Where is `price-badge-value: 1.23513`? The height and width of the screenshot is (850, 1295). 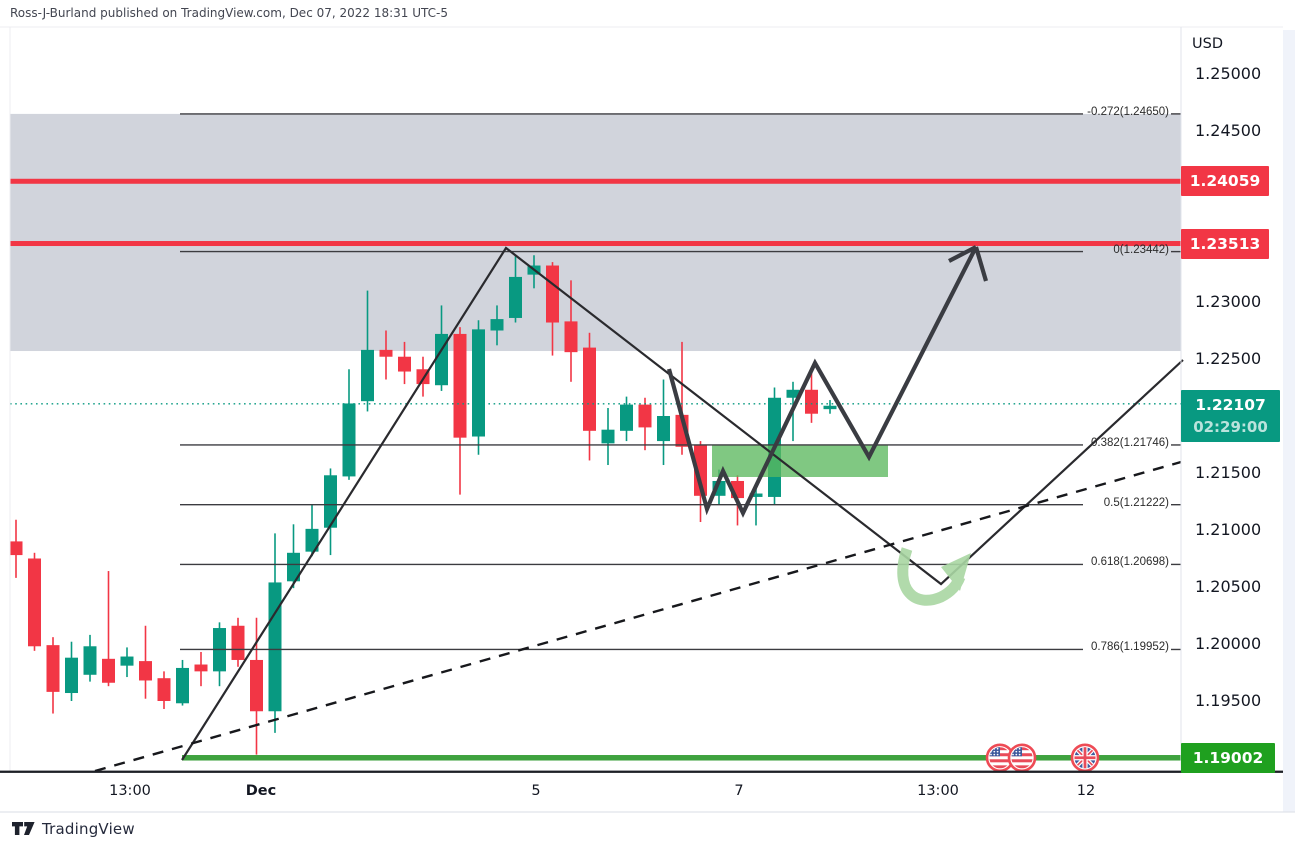 price-badge-value: 1.23513 is located at coordinates (1225, 243).